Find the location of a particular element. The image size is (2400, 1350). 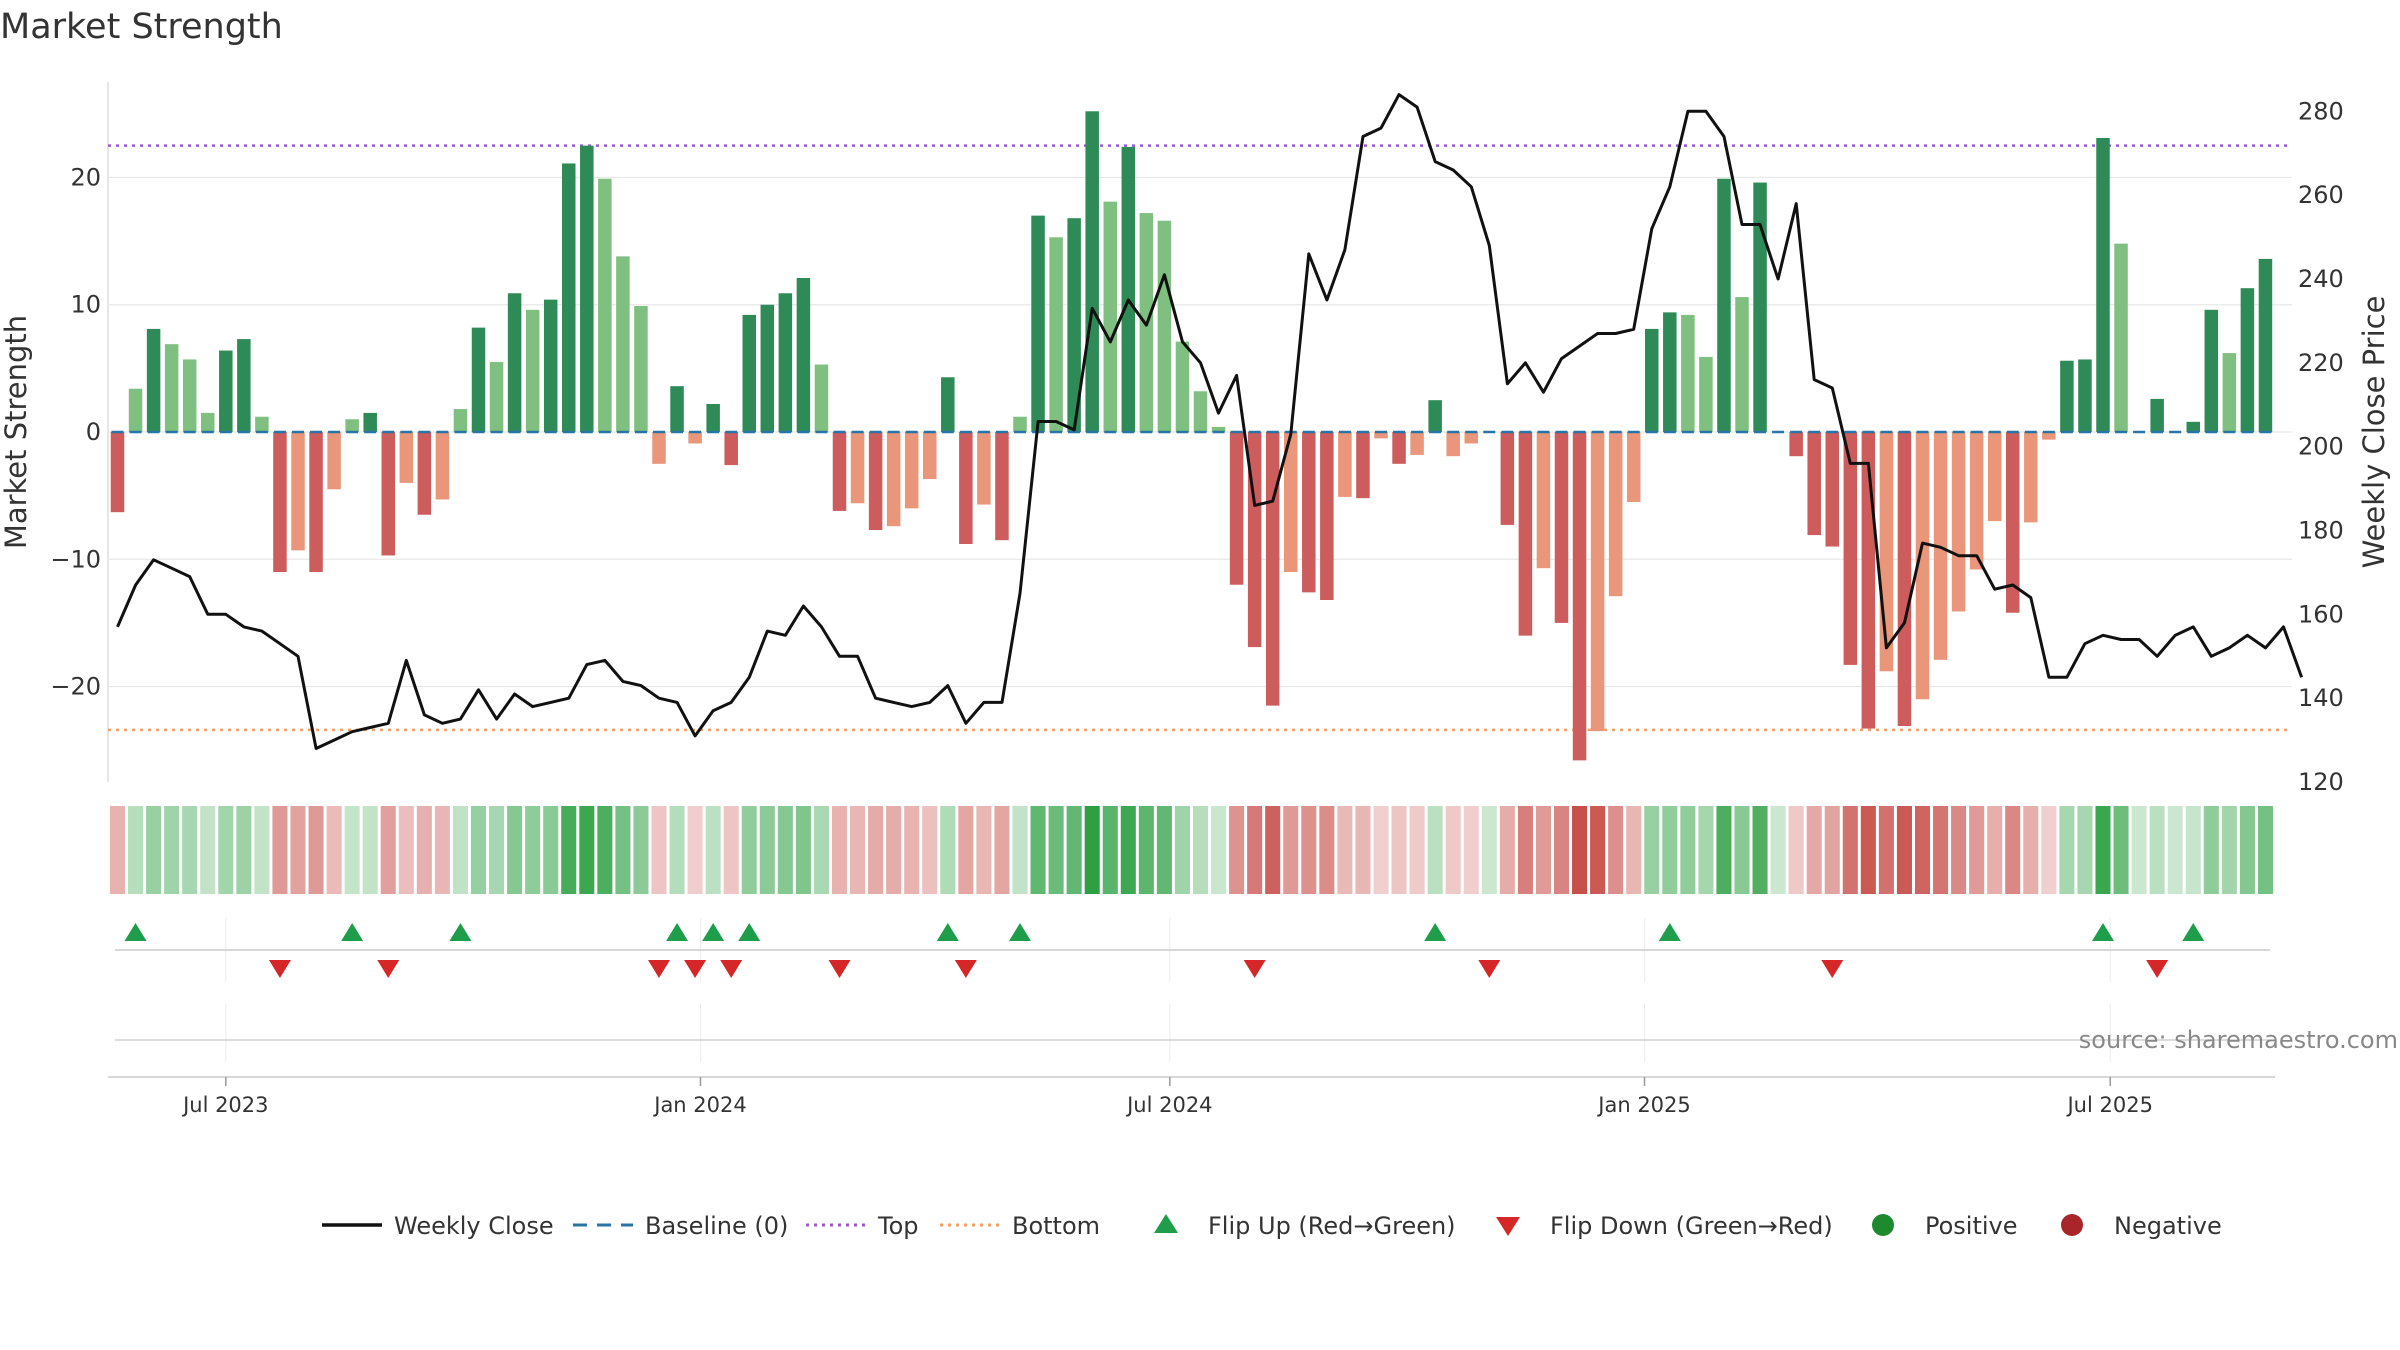

legend-item: Weekly Close is located at coordinates (438, 1226).